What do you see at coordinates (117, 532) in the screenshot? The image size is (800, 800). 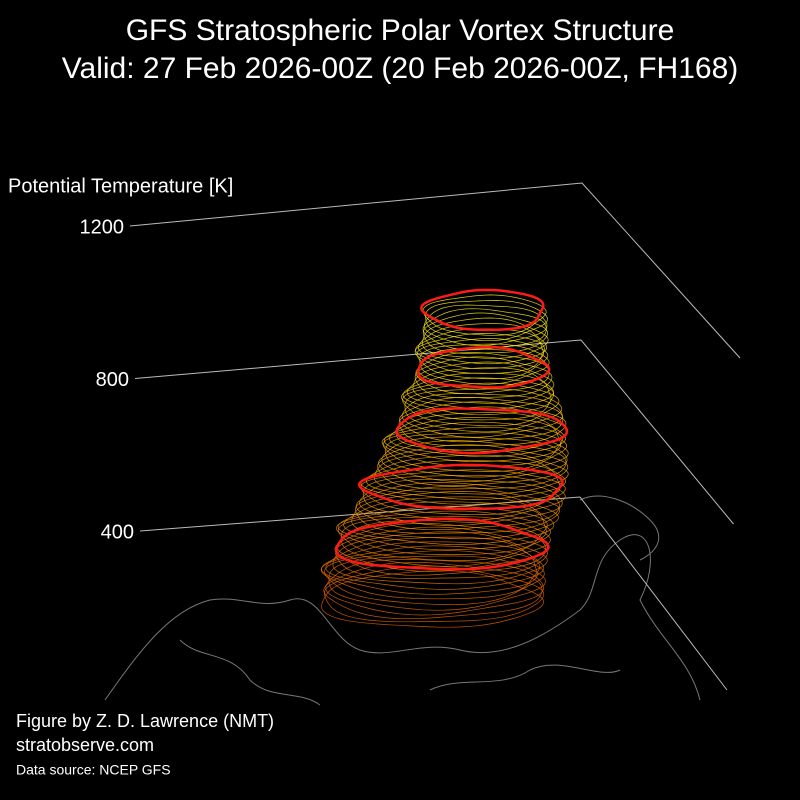 I see `z-tick-label: 400` at bounding box center [117, 532].